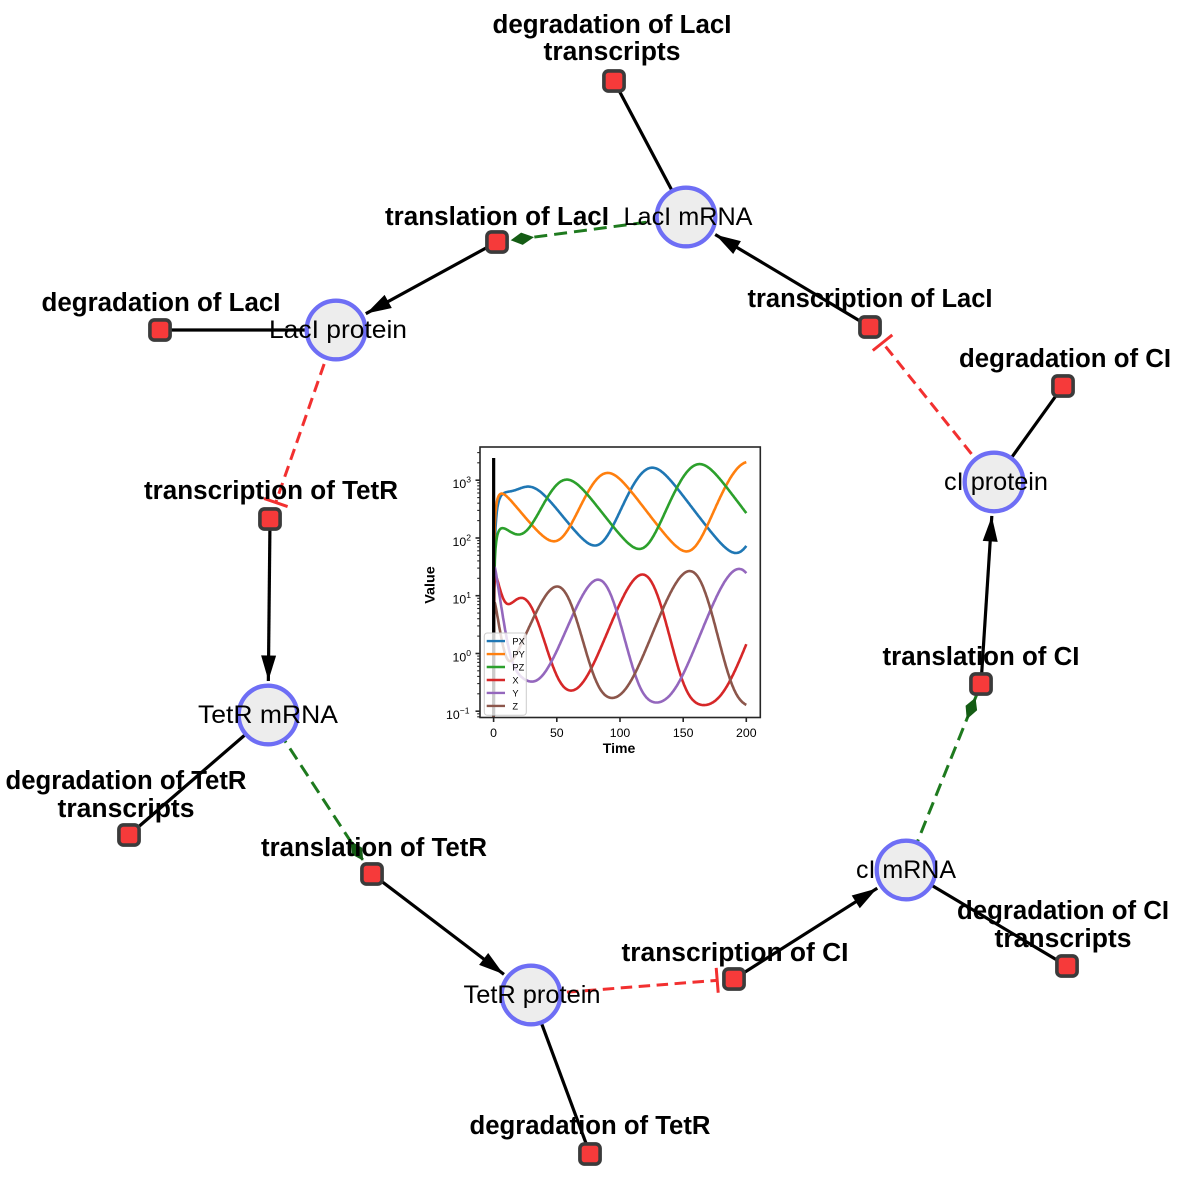 The height and width of the screenshot is (1200, 1189). I want to click on svg-text: PZ, so click(518, 667).